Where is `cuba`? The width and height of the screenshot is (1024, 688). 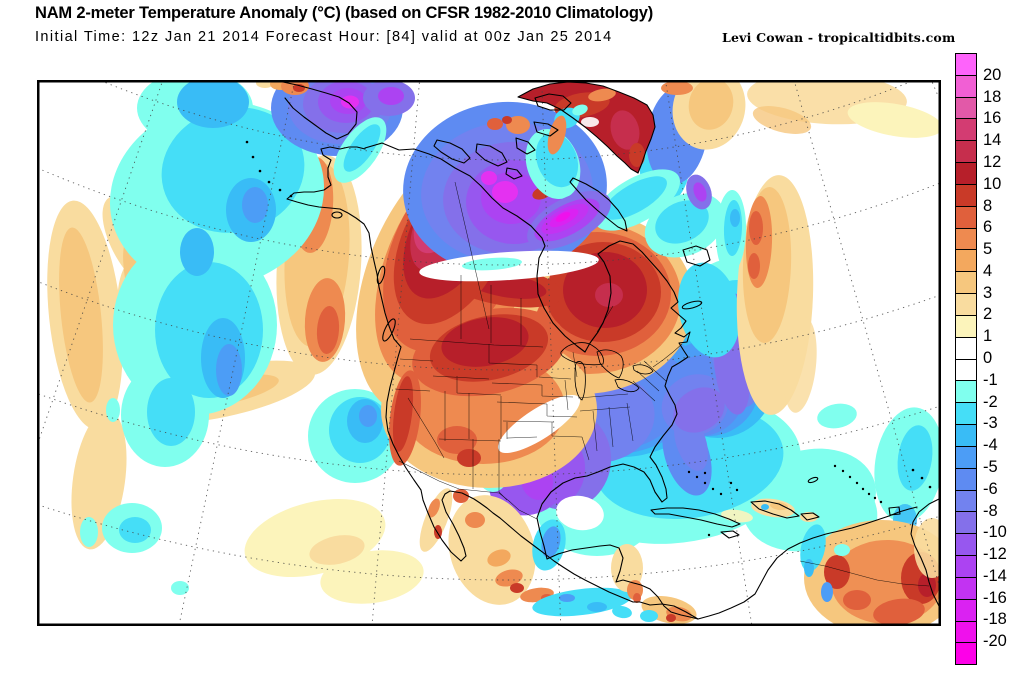
cuba is located at coordinates (695, 517).